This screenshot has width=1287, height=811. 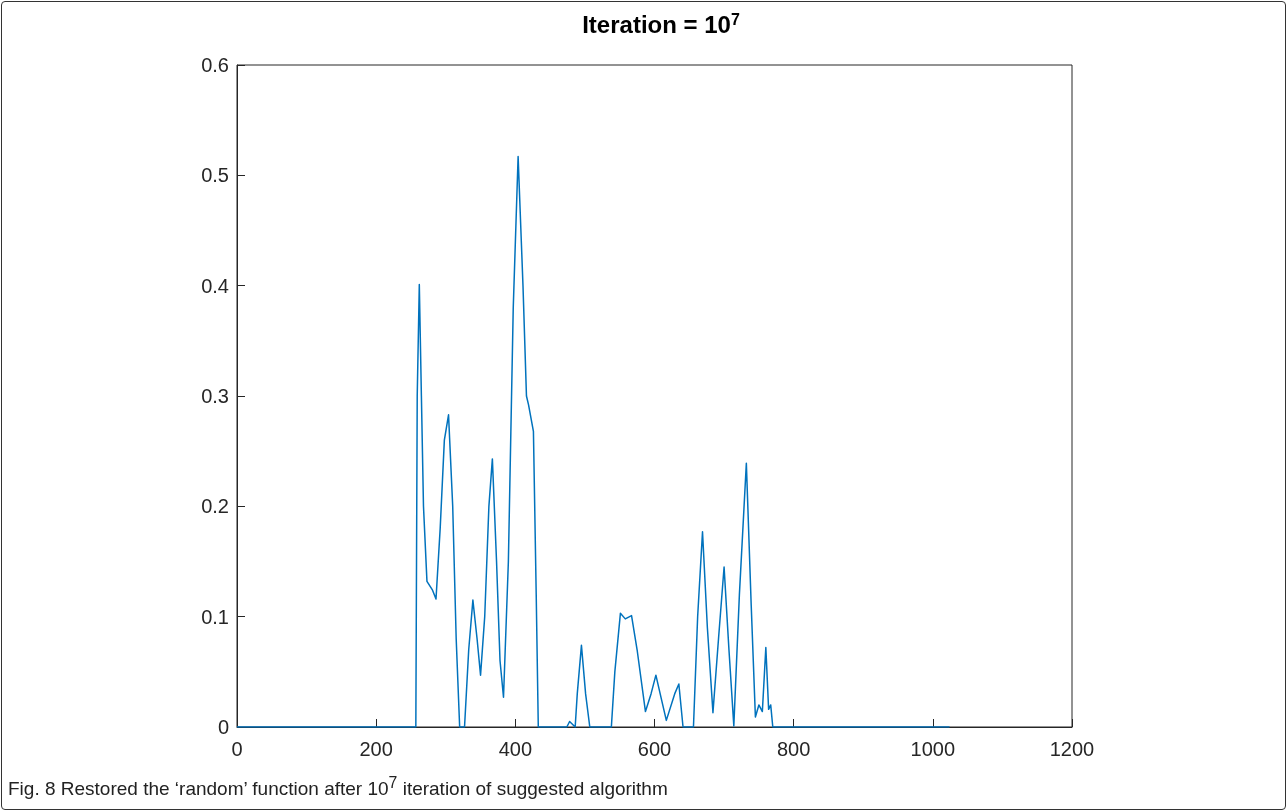 What do you see at coordinates (215, 396) in the screenshot?
I see `y-tick-label: 0.3` at bounding box center [215, 396].